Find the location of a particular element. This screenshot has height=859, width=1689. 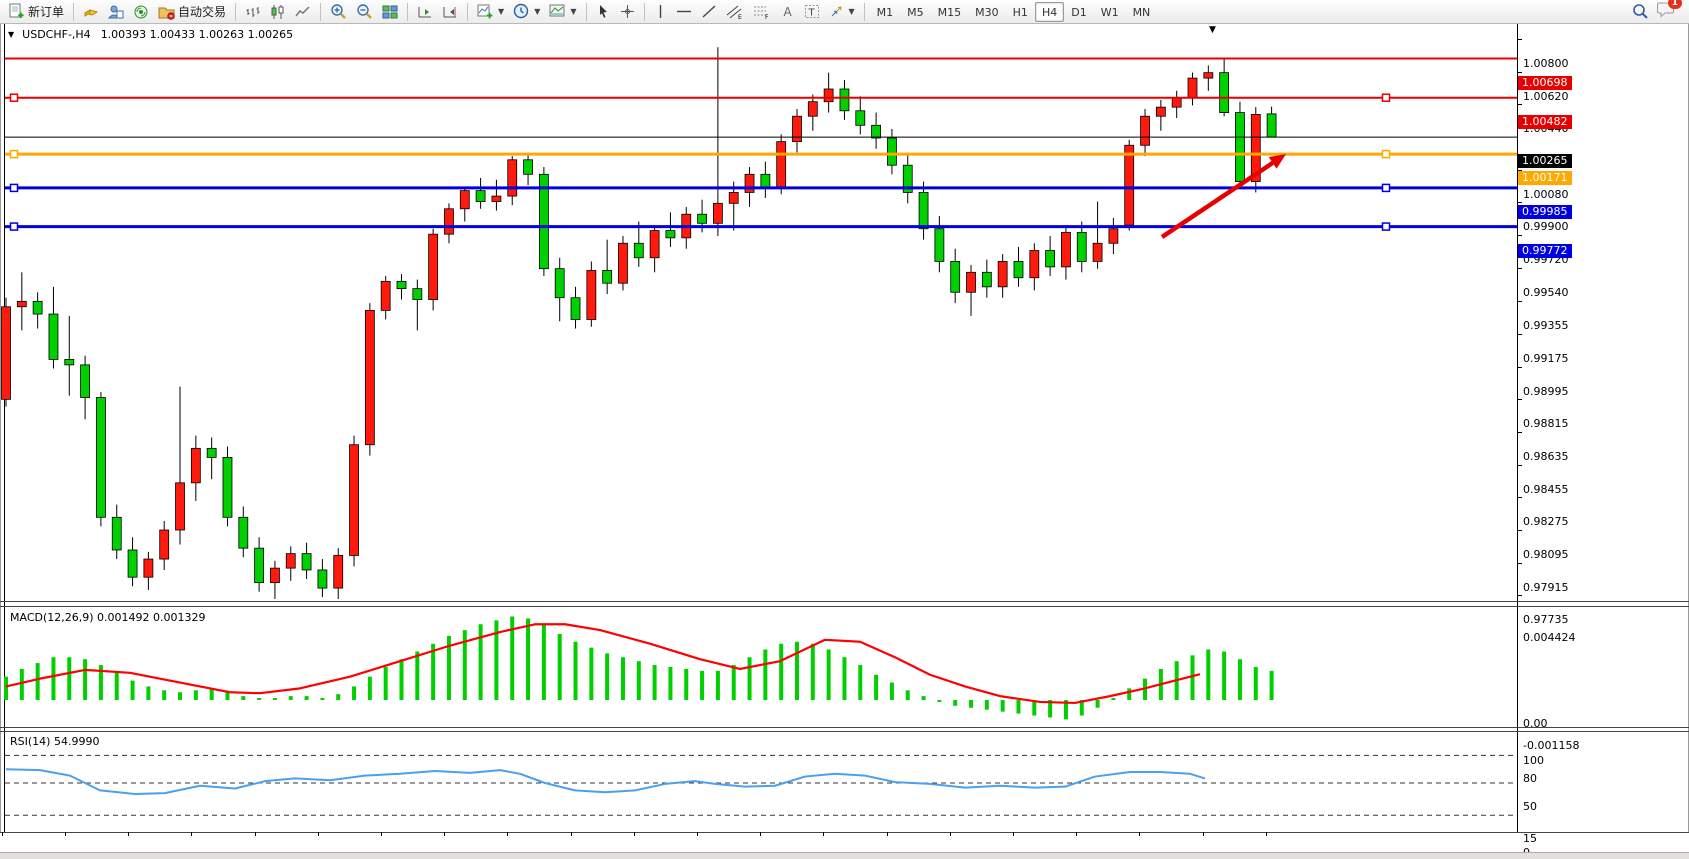

cursor-icon is located at coordinates (603, 11).